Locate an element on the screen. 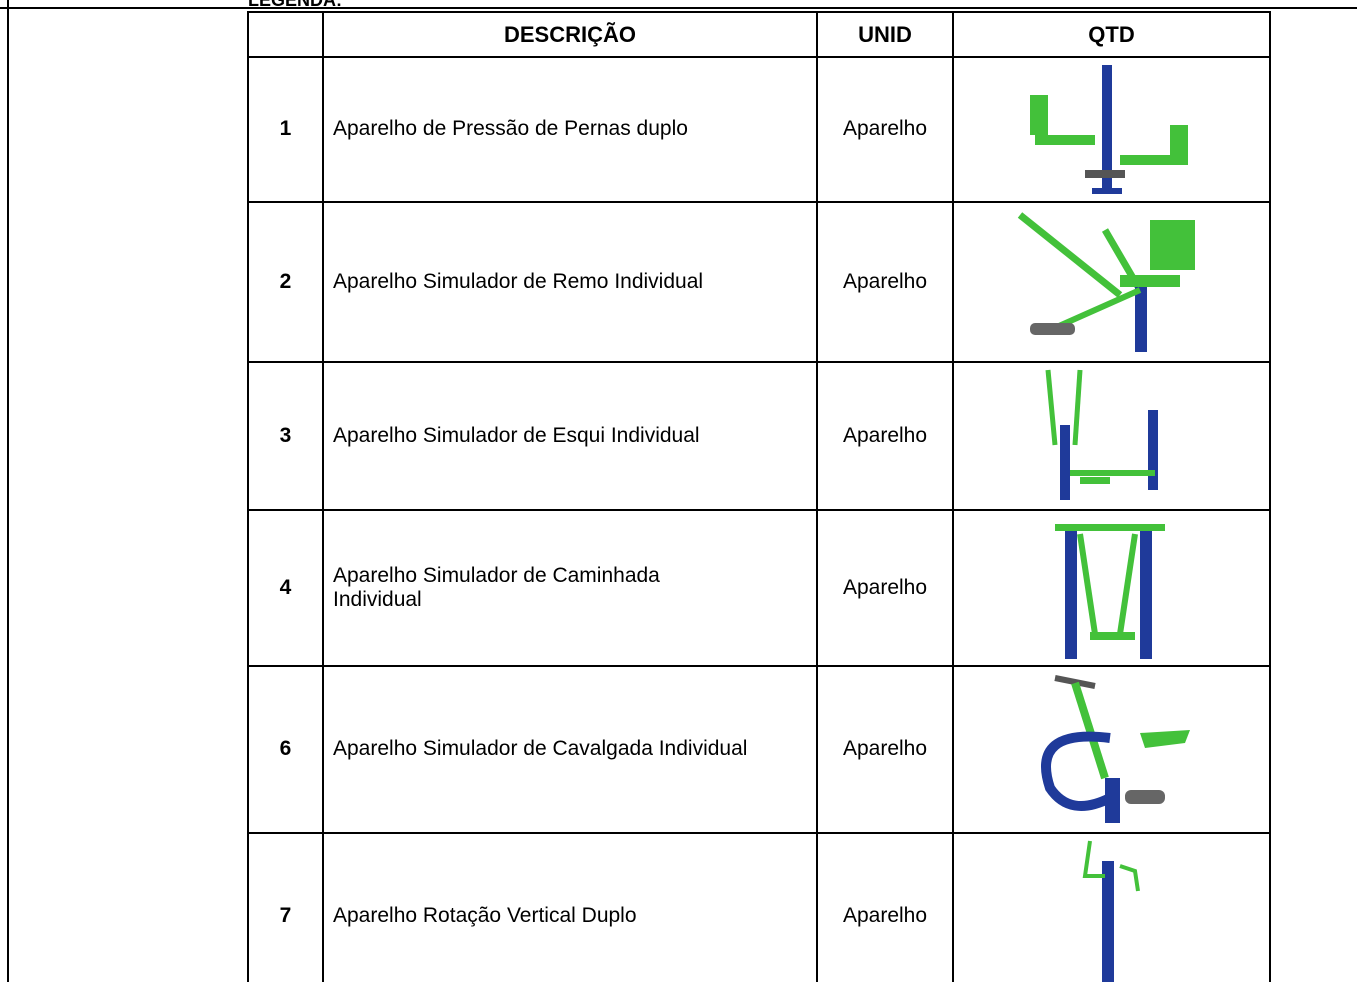 This screenshot has width=1357, height=1000. description: Aparelho Simulador de Remo Individual is located at coordinates (518, 281).